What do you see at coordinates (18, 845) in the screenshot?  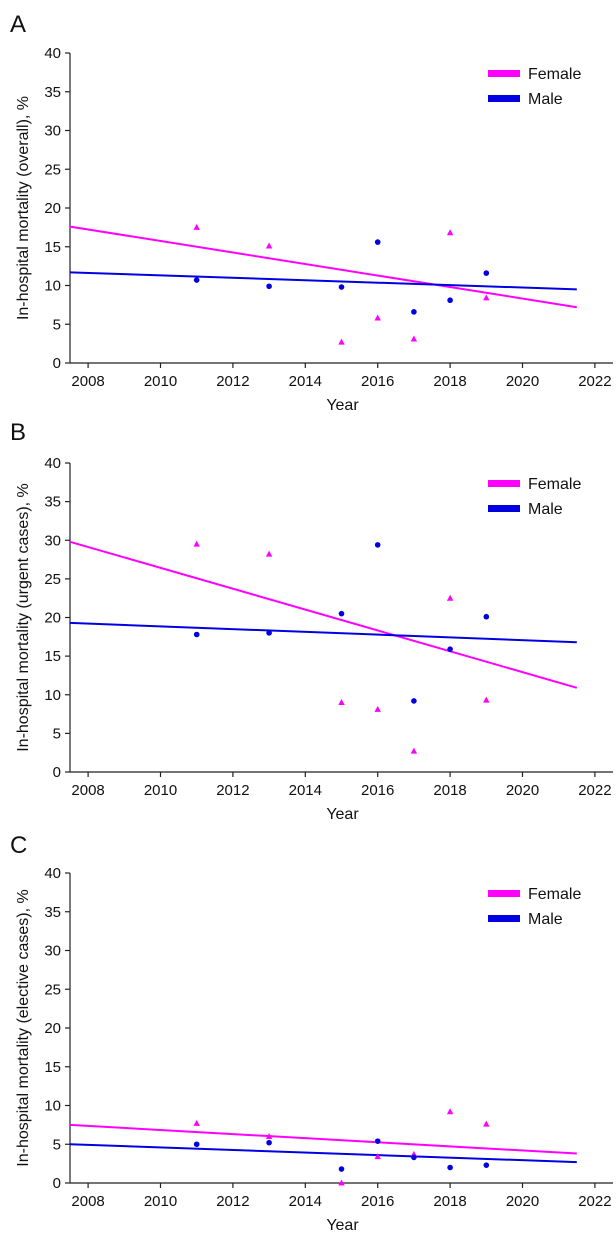 I see `panel-letter: C` at bounding box center [18, 845].